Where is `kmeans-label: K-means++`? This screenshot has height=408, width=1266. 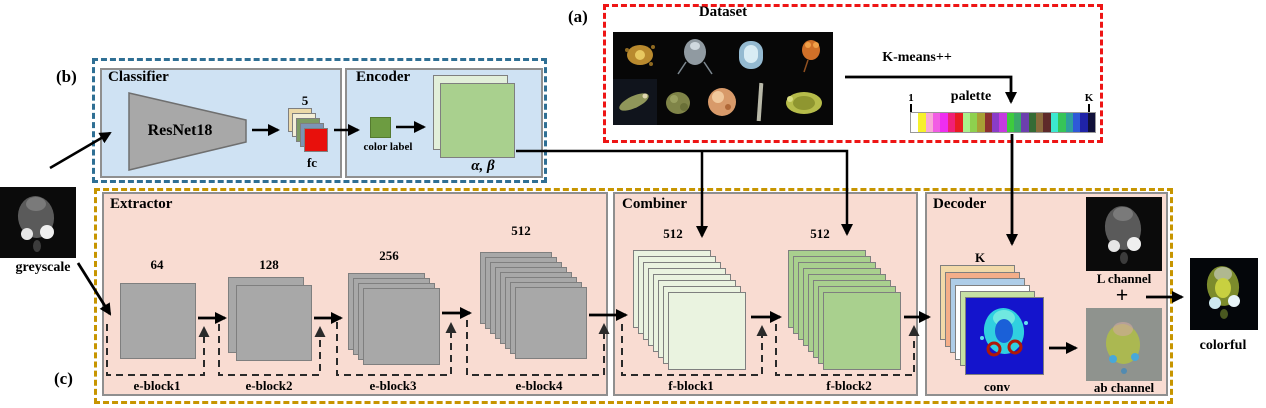
kmeans-label: K-means++ is located at coordinates (917, 57).